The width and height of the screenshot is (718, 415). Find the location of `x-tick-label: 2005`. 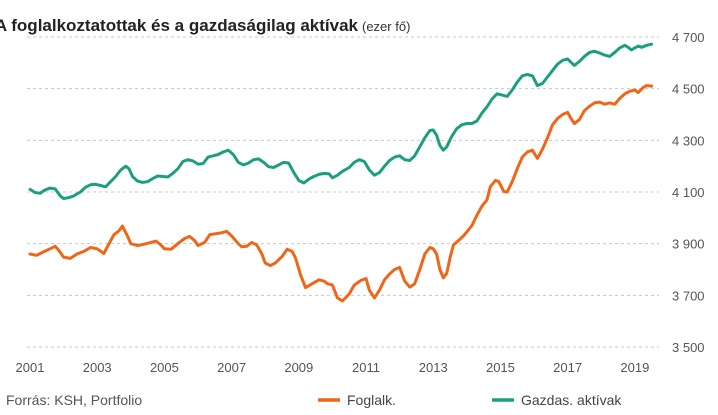

x-tick-label: 2005 is located at coordinates (164, 367).